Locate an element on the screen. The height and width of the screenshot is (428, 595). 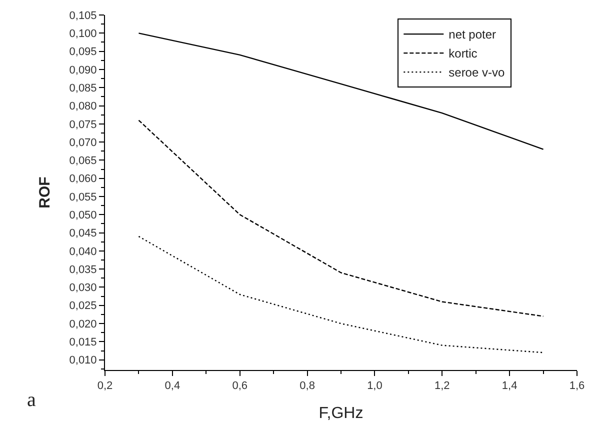
x-tick-label: 0,2 is located at coordinates (105, 386).